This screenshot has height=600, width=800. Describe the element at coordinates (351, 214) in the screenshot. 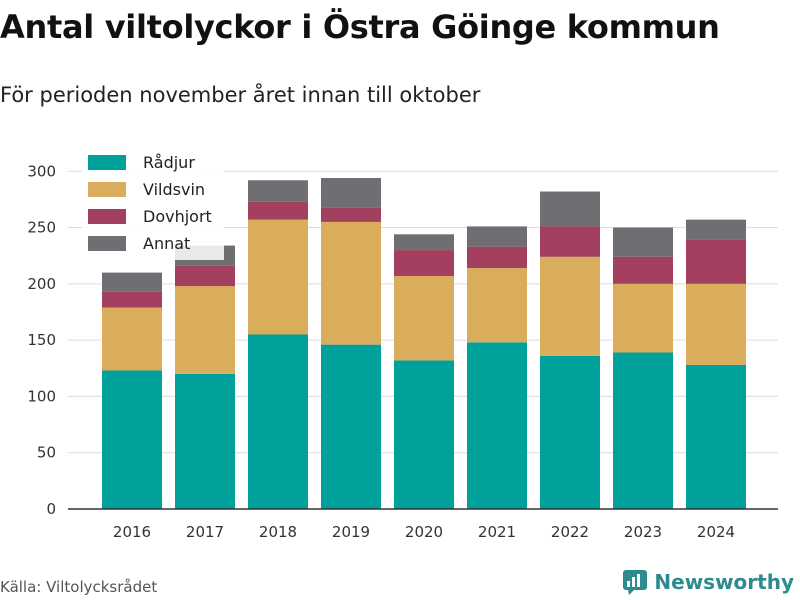

I see `bar-dovhjort-2019` at that location.